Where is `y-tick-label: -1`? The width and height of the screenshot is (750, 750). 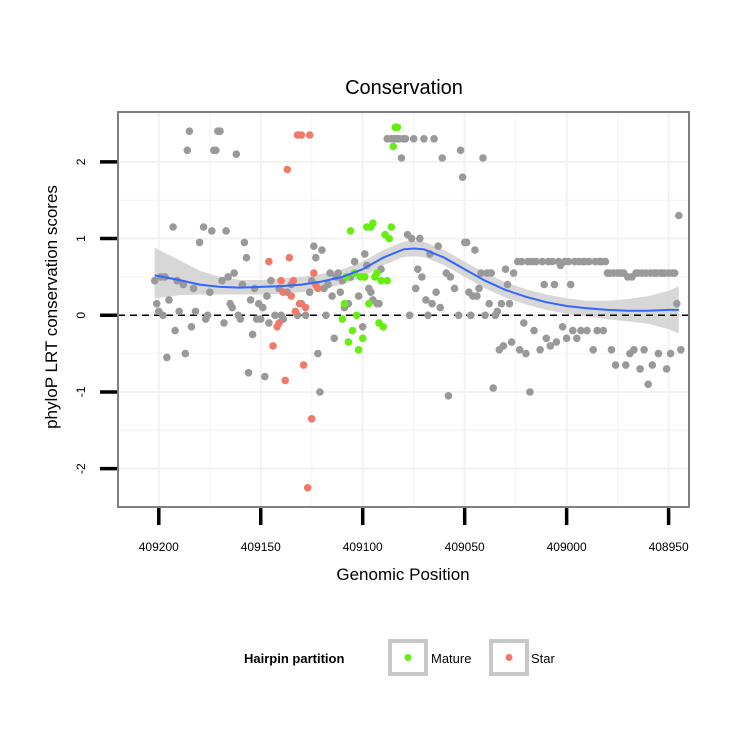 y-tick-label: -1 is located at coordinates (81, 391).